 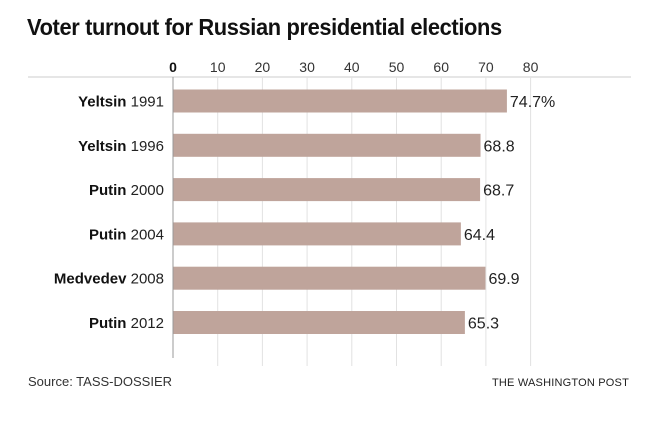 What do you see at coordinates (498, 191) in the screenshot?
I see `value-label: 68.7` at bounding box center [498, 191].